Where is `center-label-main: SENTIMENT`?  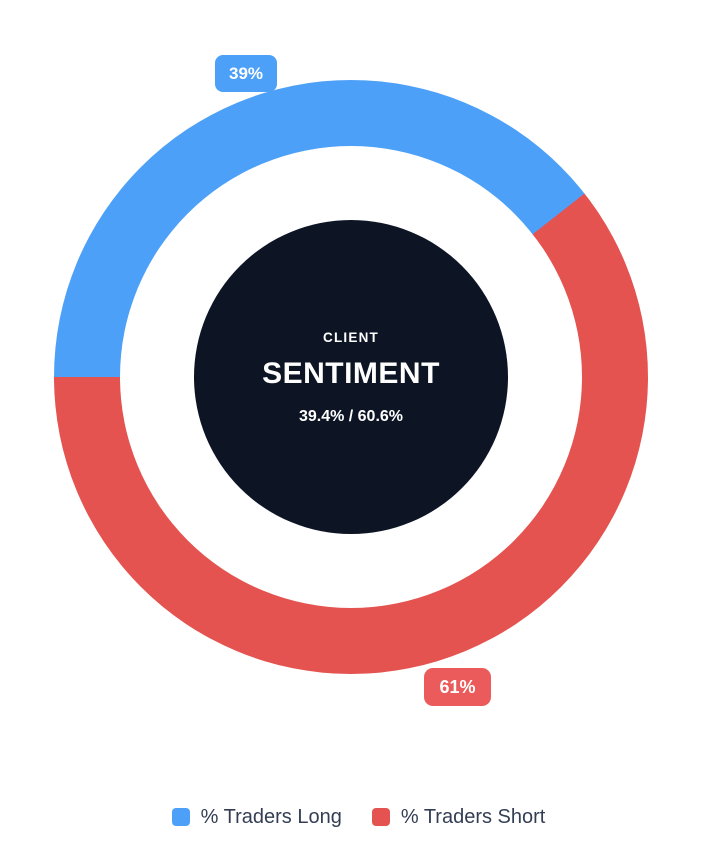 center-label-main: SENTIMENT is located at coordinates (351, 373).